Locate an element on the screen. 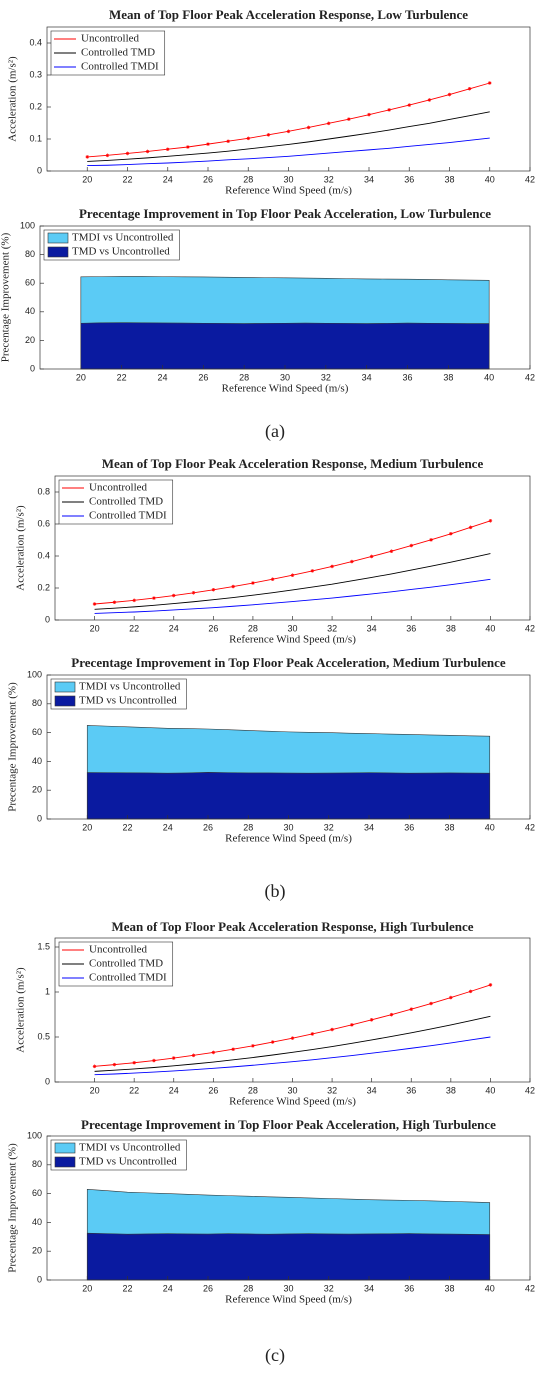  y-tick-label: 0.3 is located at coordinates (35, 74).